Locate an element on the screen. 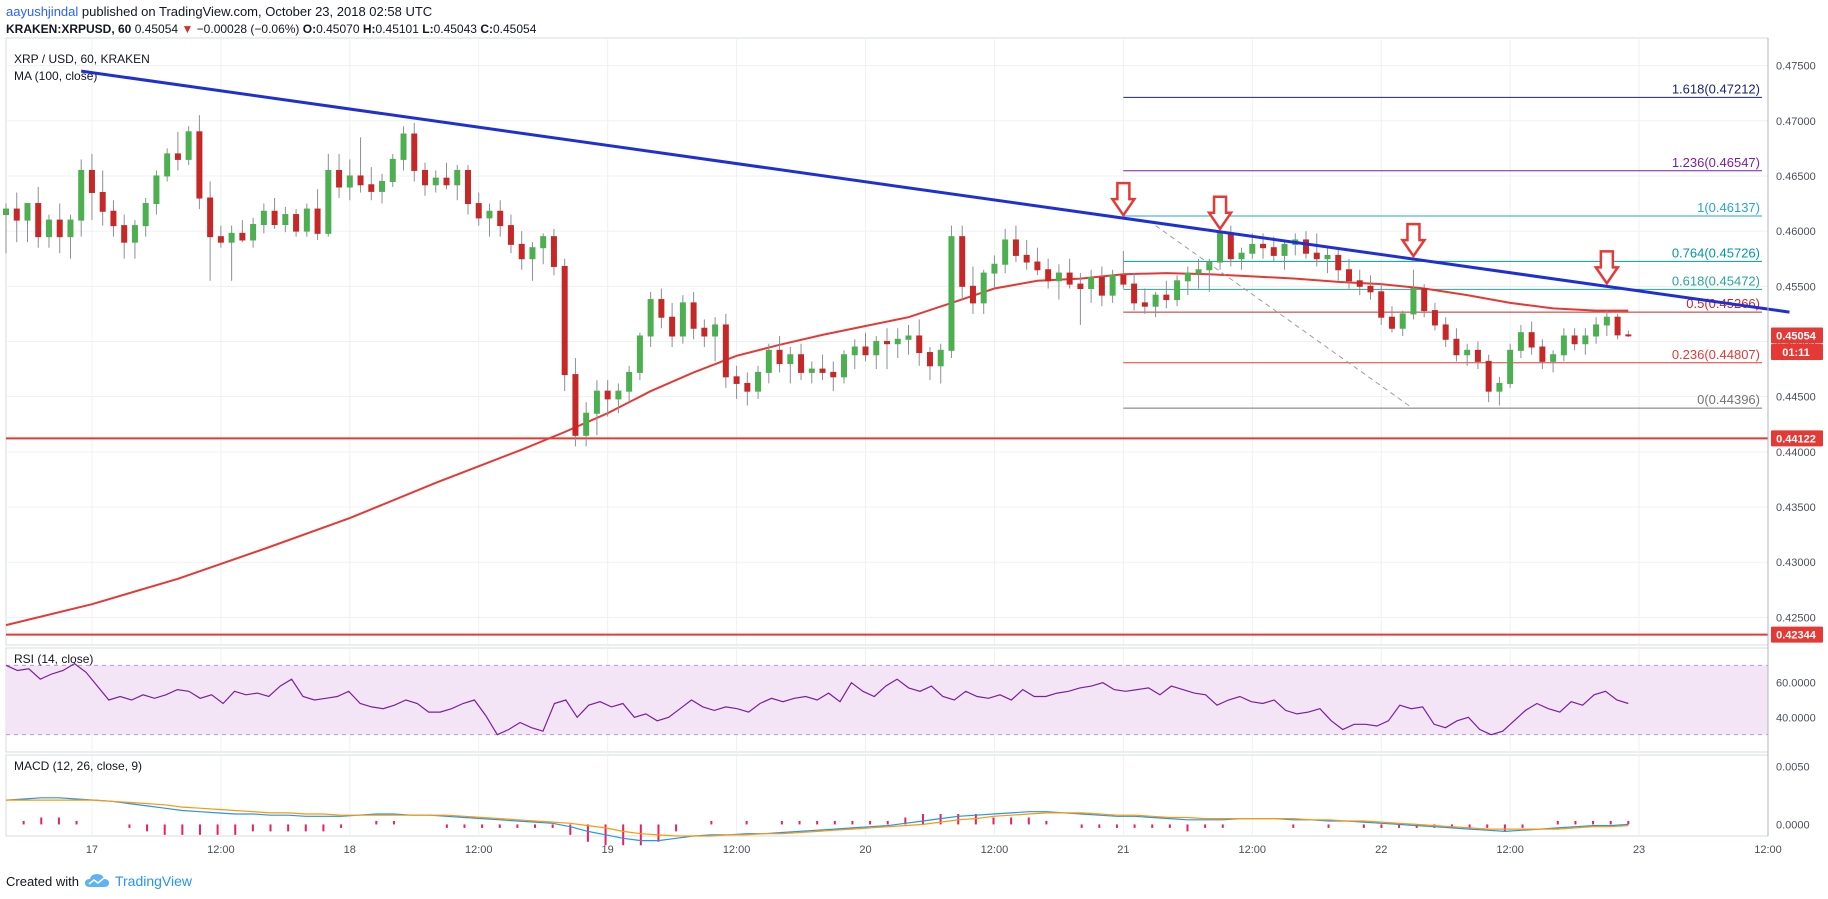  rsi-pane: RSI (14, close) is located at coordinates (886, 694).